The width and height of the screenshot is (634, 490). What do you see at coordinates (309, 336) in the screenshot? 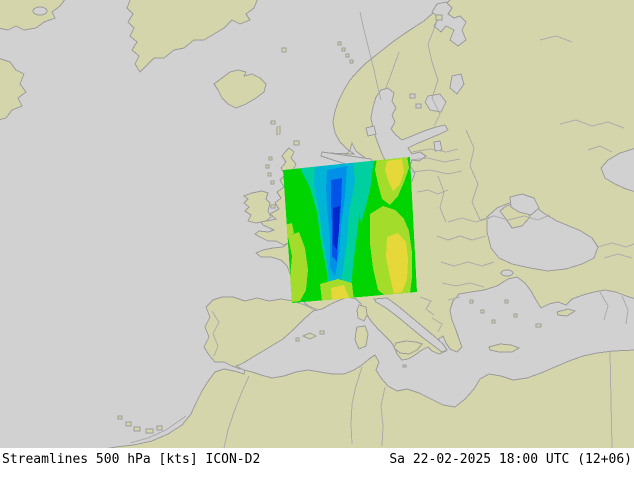
I see `balearic-islands` at bounding box center [309, 336].